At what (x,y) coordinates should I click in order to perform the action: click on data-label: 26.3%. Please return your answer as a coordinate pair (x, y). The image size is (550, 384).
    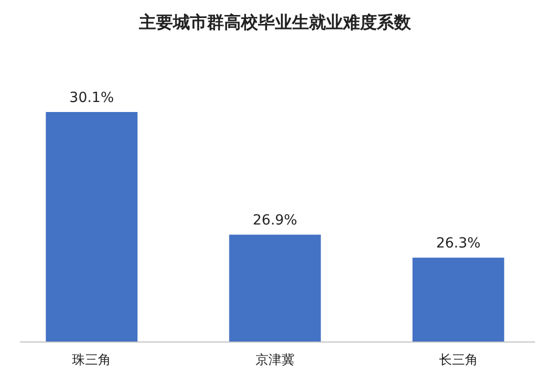
    Looking at the image, I should click on (458, 244).